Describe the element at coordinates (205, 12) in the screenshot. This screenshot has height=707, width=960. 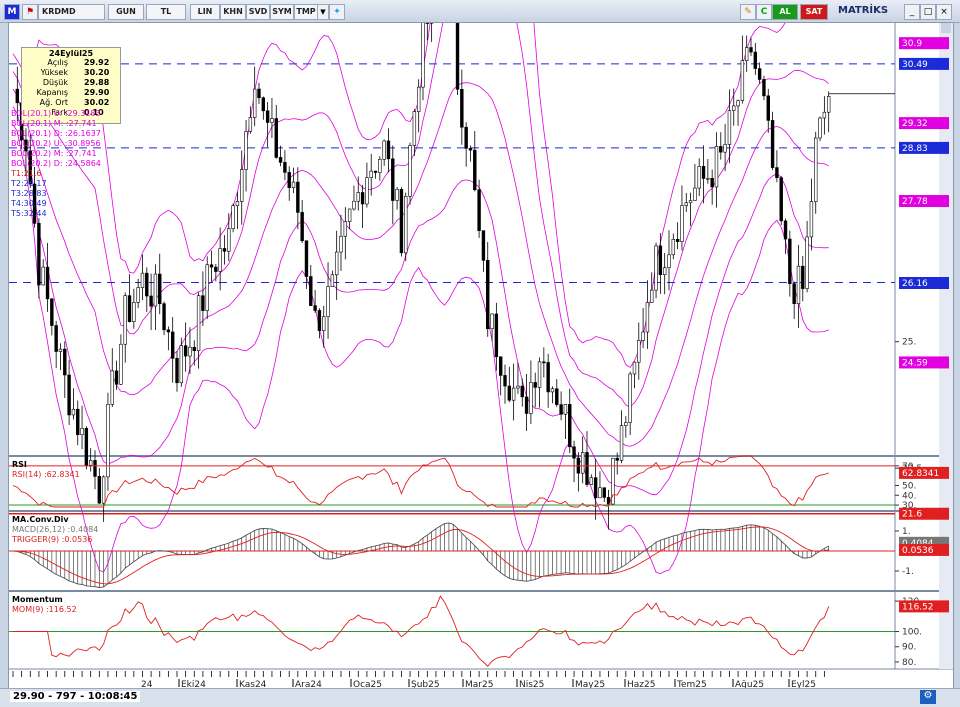
I see `btn-lin: LIN` at that location.